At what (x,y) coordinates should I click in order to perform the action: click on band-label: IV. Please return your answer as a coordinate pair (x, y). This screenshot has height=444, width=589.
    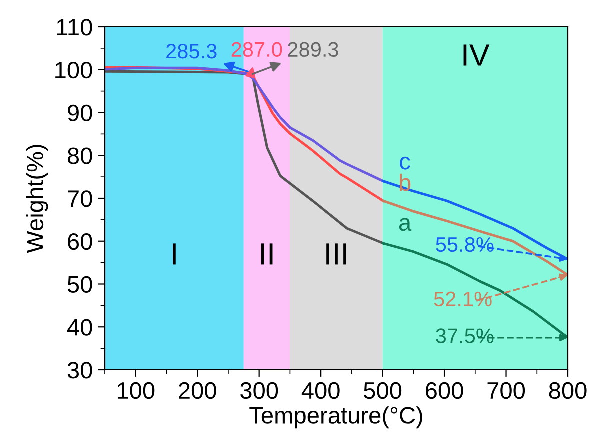
    Looking at the image, I should click on (477, 55).